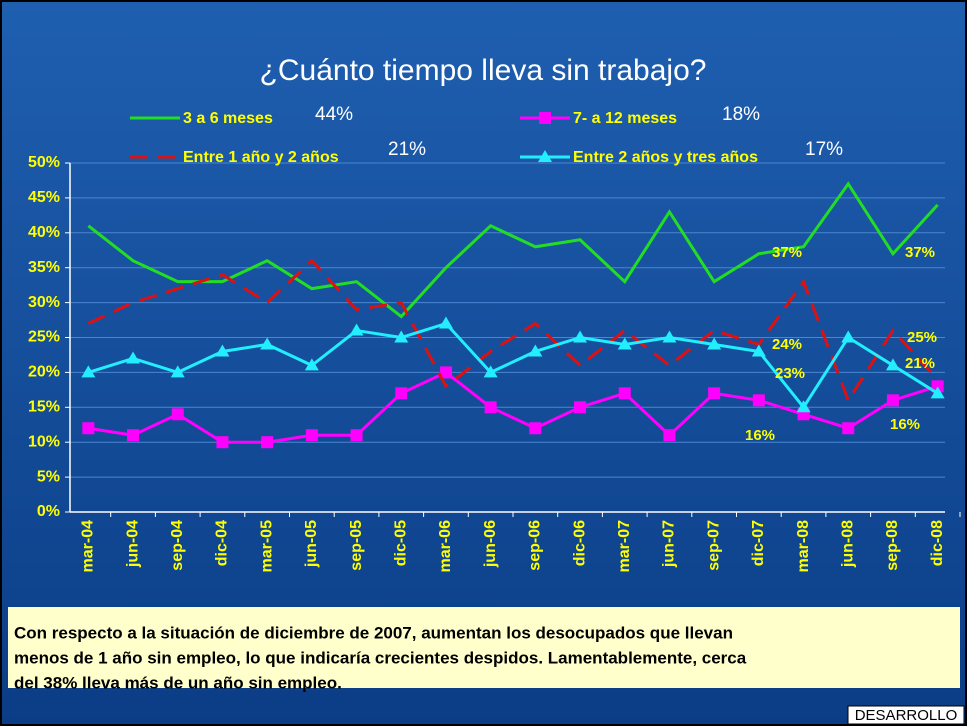 This screenshot has width=967, height=726. Describe the element at coordinates (625, 118) in the screenshot. I see `legend-label: 7- a 12 meses` at that location.